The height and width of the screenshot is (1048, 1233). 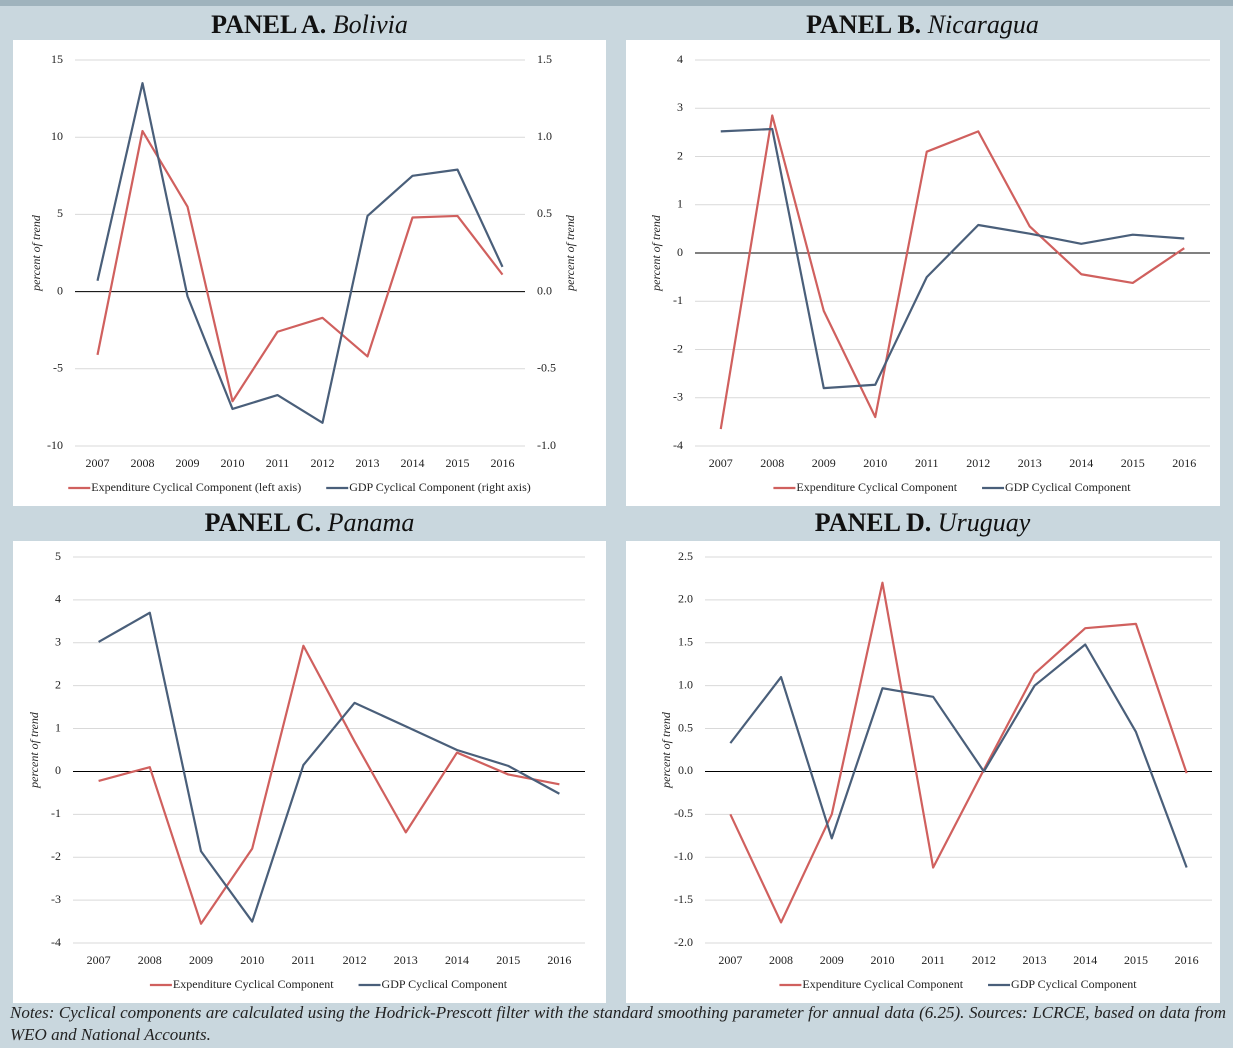 I want to click on y-tick-label: 2.5, so click(x=685, y=556).